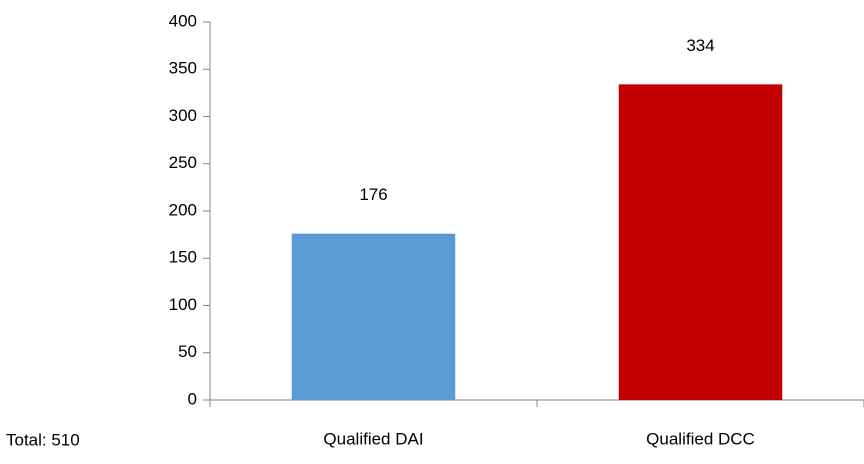 This screenshot has height=464, width=864. I want to click on y-tick-label: 200, so click(183, 209).